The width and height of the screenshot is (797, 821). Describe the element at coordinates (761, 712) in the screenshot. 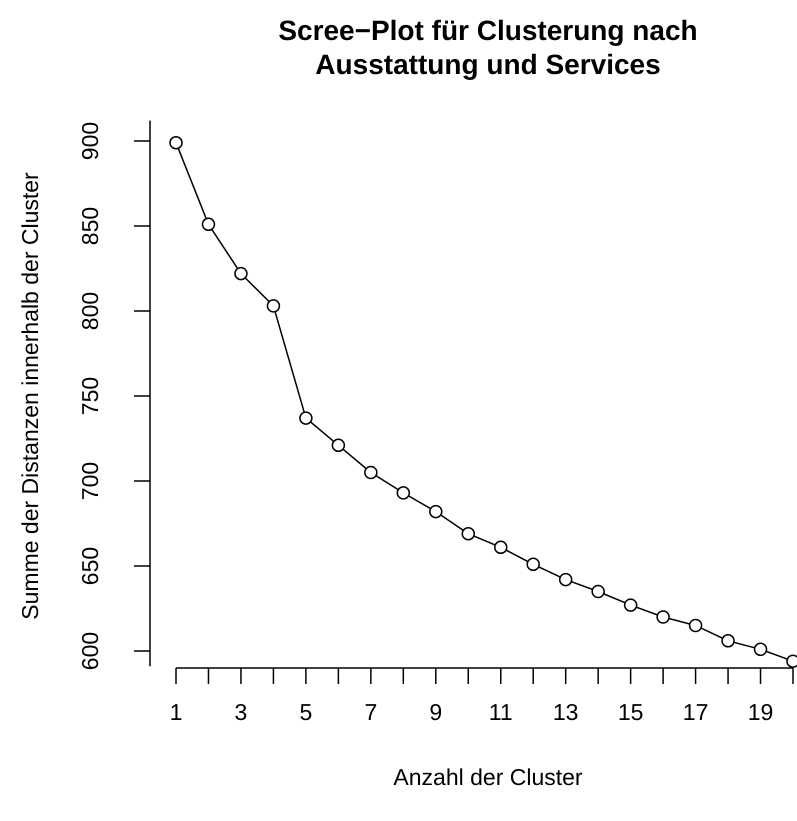

I see `x-tick-label: 19` at that location.